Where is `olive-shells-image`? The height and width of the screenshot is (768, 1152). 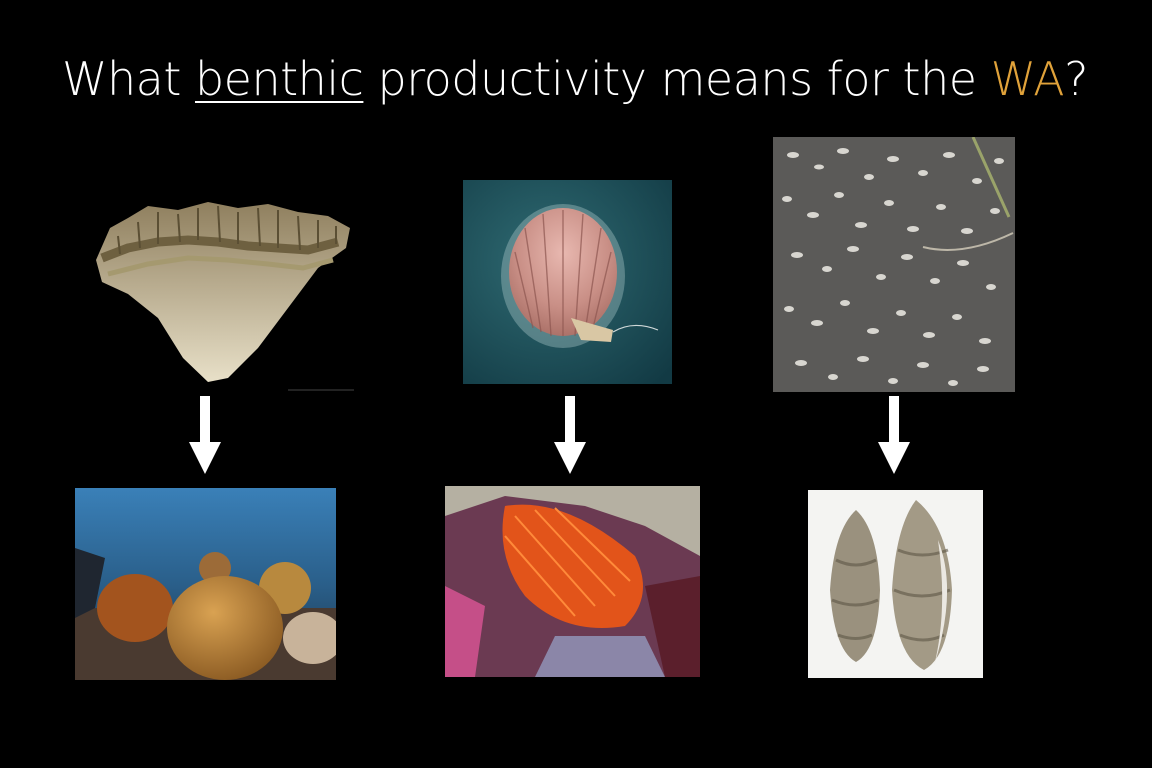 olive-shells-image is located at coordinates (895, 584).